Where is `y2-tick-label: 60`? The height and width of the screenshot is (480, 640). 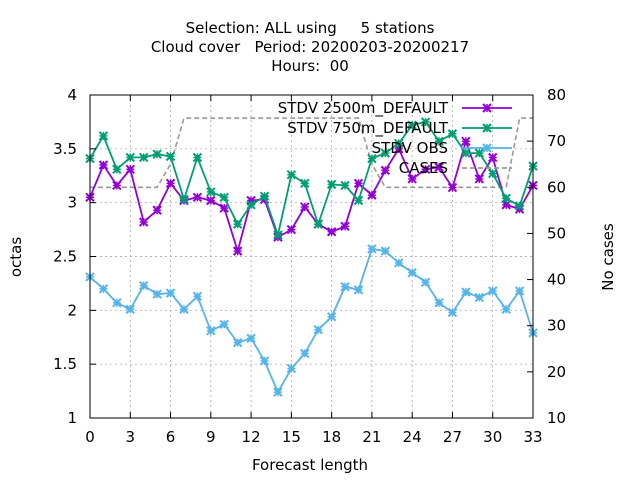 y2-tick-label: 60 is located at coordinates (556, 187).